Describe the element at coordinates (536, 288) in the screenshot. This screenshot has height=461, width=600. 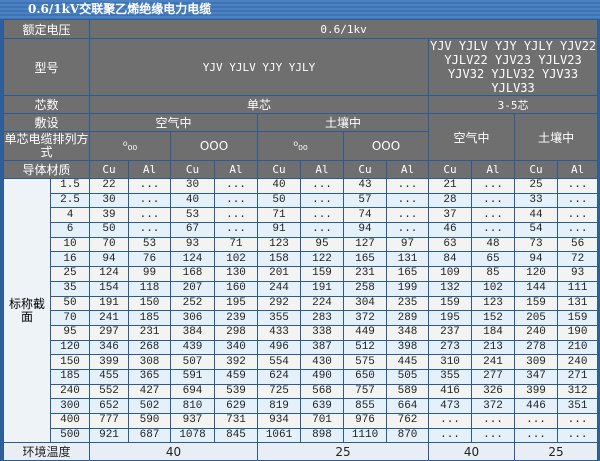
I see `ampacity-cell: 144` at that location.